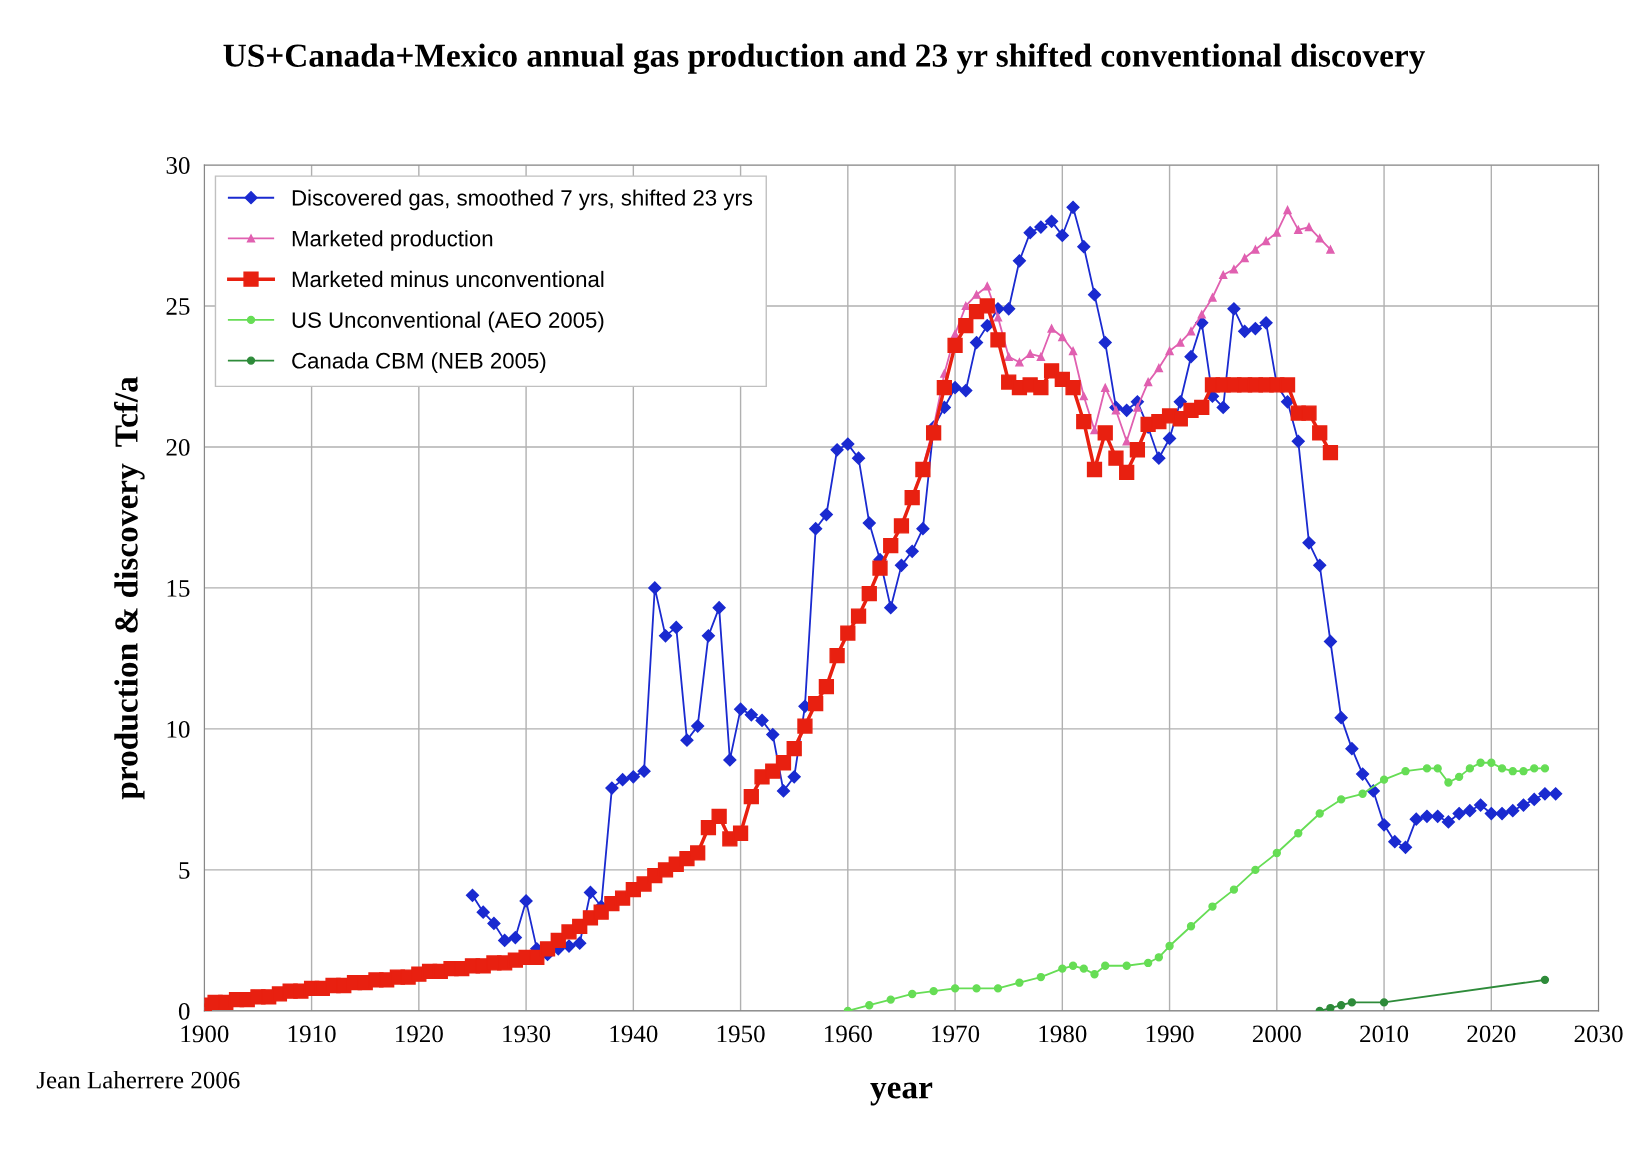  What do you see at coordinates (178, 165) in the screenshot?
I see `y-tick-label: 30` at bounding box center [178, 165].